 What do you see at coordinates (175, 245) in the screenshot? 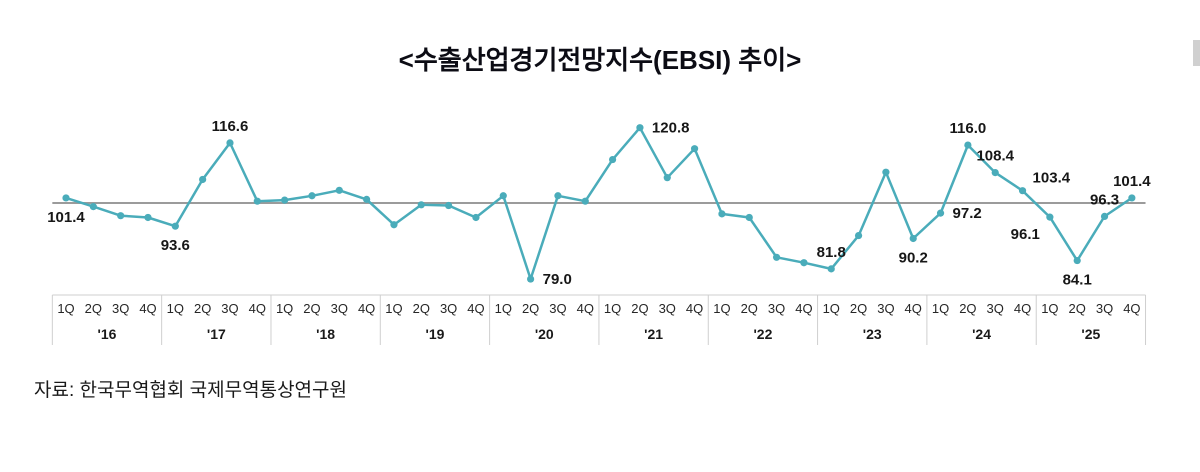
I see `data-label: 93.6` at bounding box center [175, 245].